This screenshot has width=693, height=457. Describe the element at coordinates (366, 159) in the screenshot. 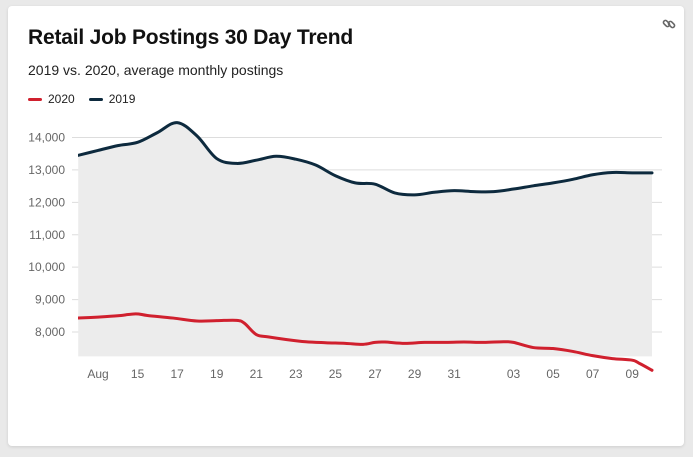

I see `series-line-2019` at that location.